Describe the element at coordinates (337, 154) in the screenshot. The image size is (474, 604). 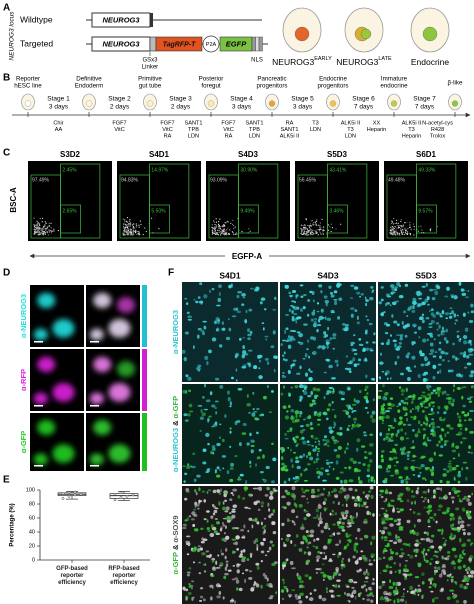
I see `plot-title: S5D3` at that location.